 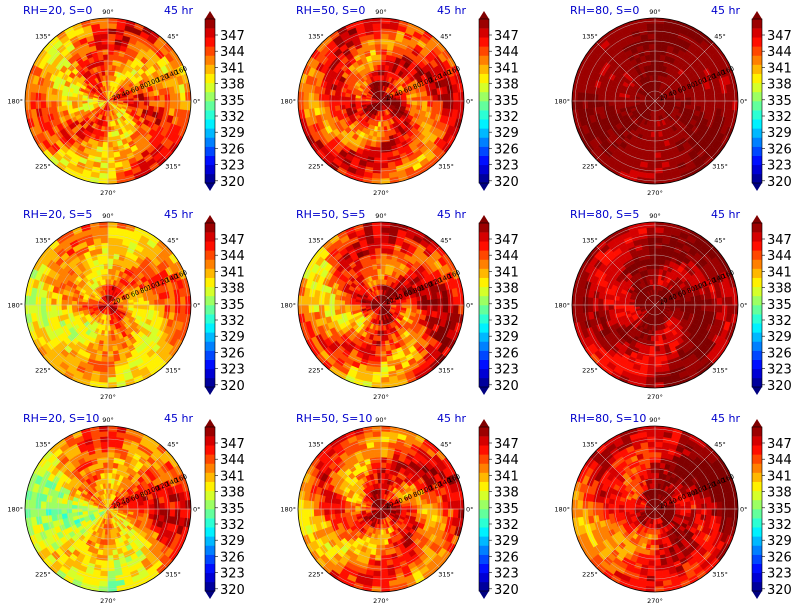 What do you see at coordinates (330, 10) in the screenshot?
I see `panel-title: RH=50, S=0` at bounding box center [330, 10].